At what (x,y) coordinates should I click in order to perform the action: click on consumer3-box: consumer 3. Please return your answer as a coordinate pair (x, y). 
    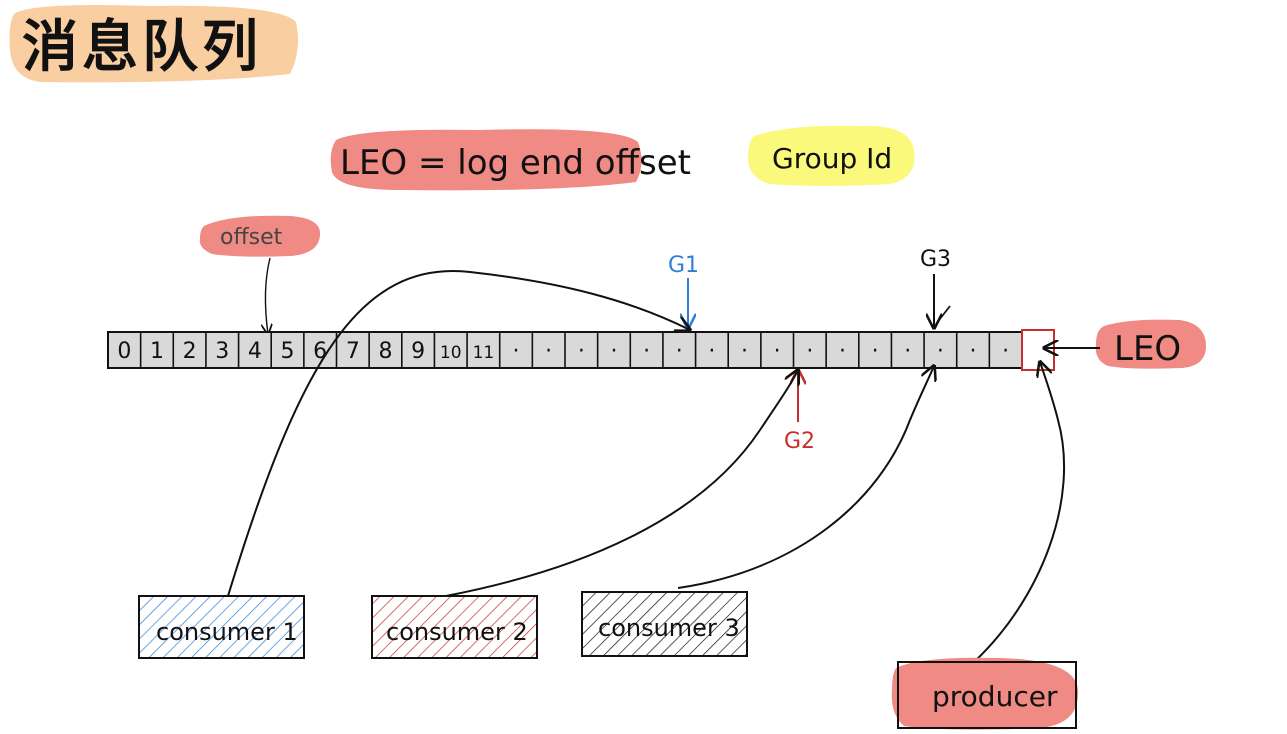
    Looking at the image, I should click on (664, 624).